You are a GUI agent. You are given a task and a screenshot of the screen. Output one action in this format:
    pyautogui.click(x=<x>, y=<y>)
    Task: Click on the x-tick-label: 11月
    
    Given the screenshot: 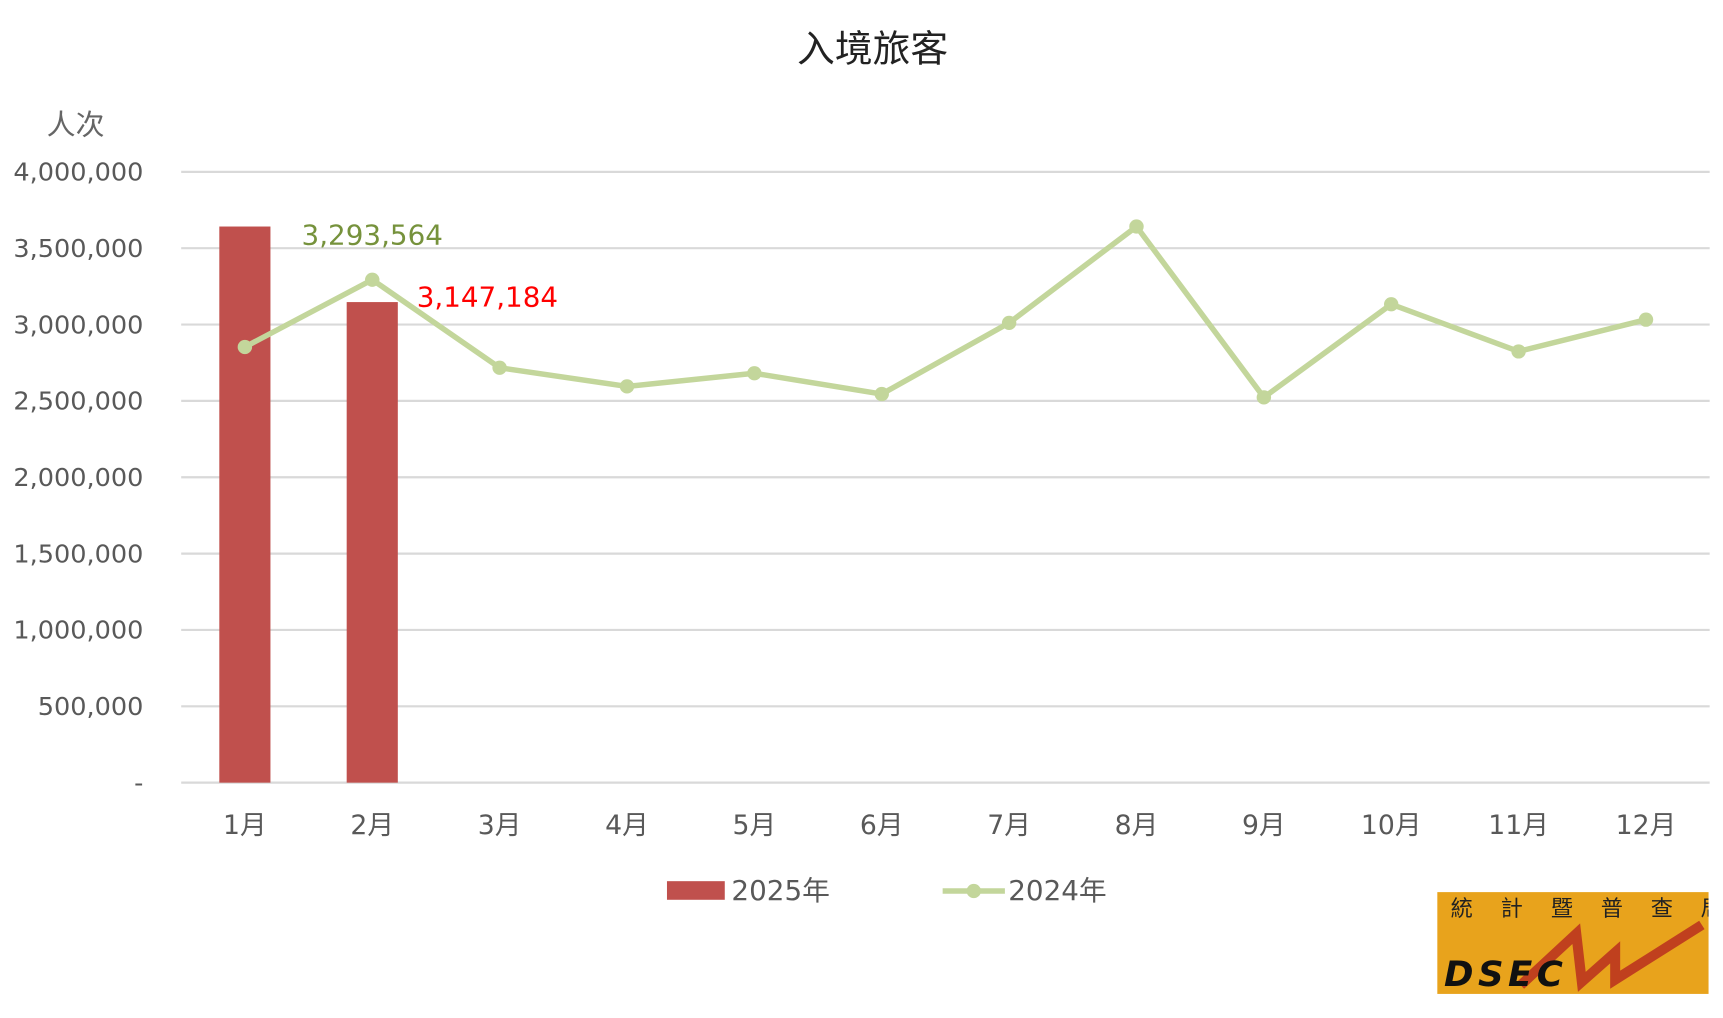 What is the action you would take?
    pyautogui.click(x=1518, y=825)
    